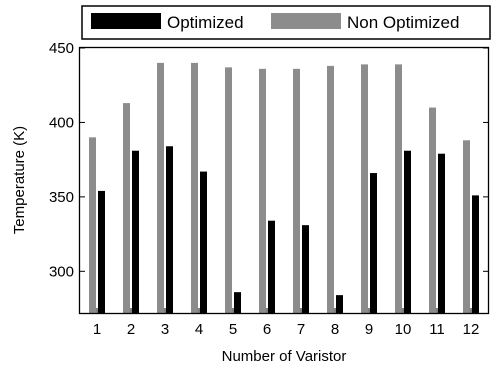  What do you see at coordinates (369, 329) in the screenshot?
I see `x-tick-label: 9` at bounding box center [369, 329].